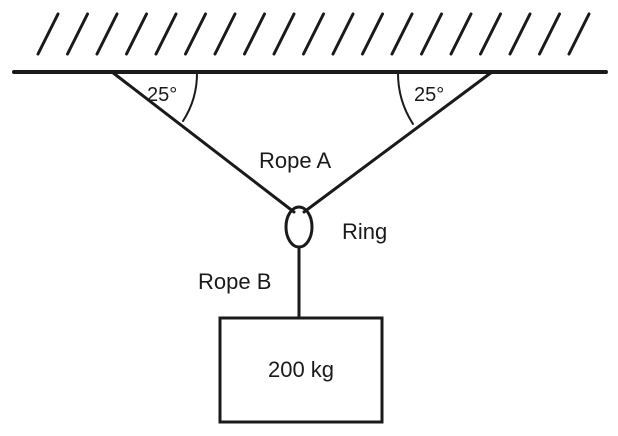 The image size is (618, 436). Describe the element at coordinates (295, 160) in the screenshot. I see `rope-a-label: Rope A` at that location.